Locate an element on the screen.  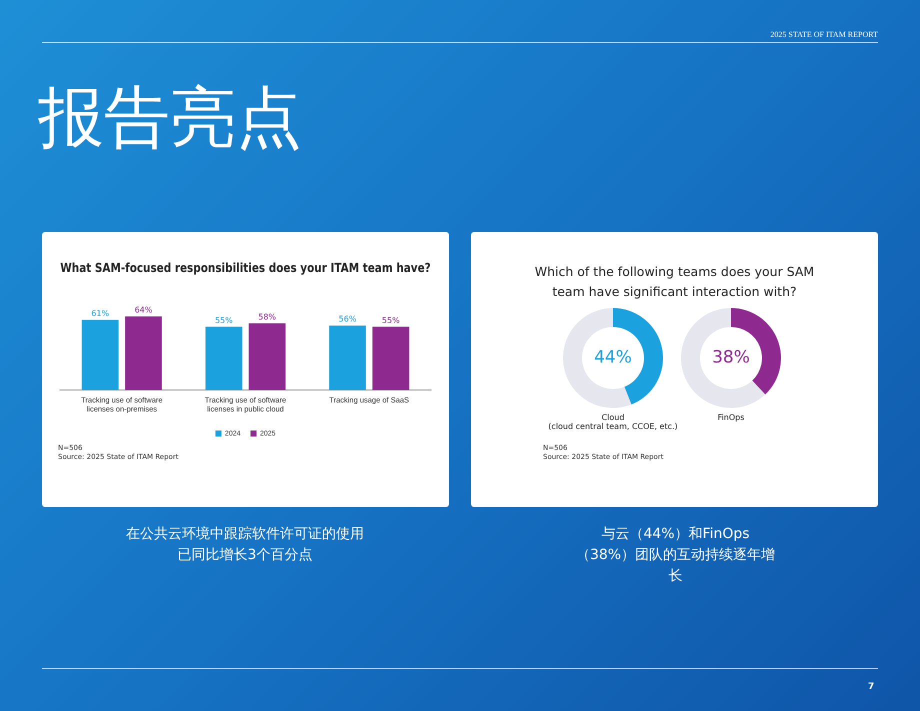
text: 7 is located at coordinates (871, 687).